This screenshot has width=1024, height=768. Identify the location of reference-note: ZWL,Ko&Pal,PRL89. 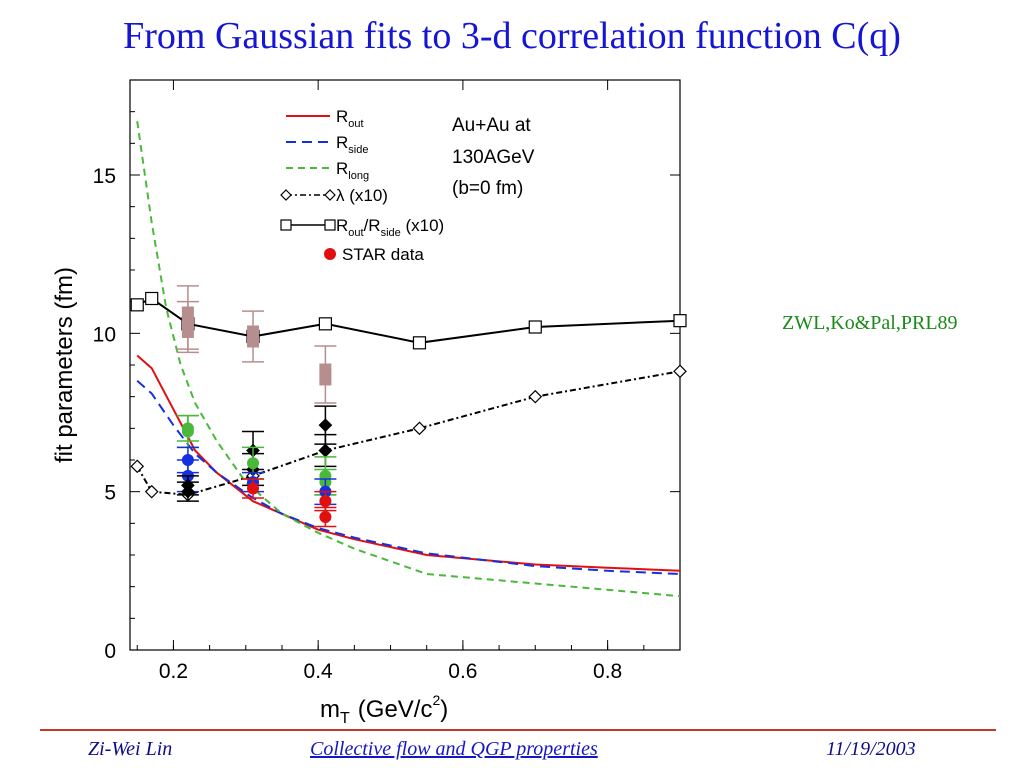
(870, 323).